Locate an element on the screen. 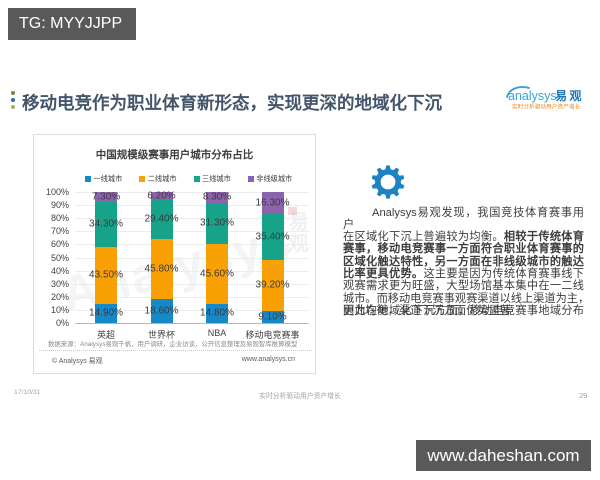 This screenshot has width=600, height=480. svg-text: analysys is located at coordinates (532, 96).